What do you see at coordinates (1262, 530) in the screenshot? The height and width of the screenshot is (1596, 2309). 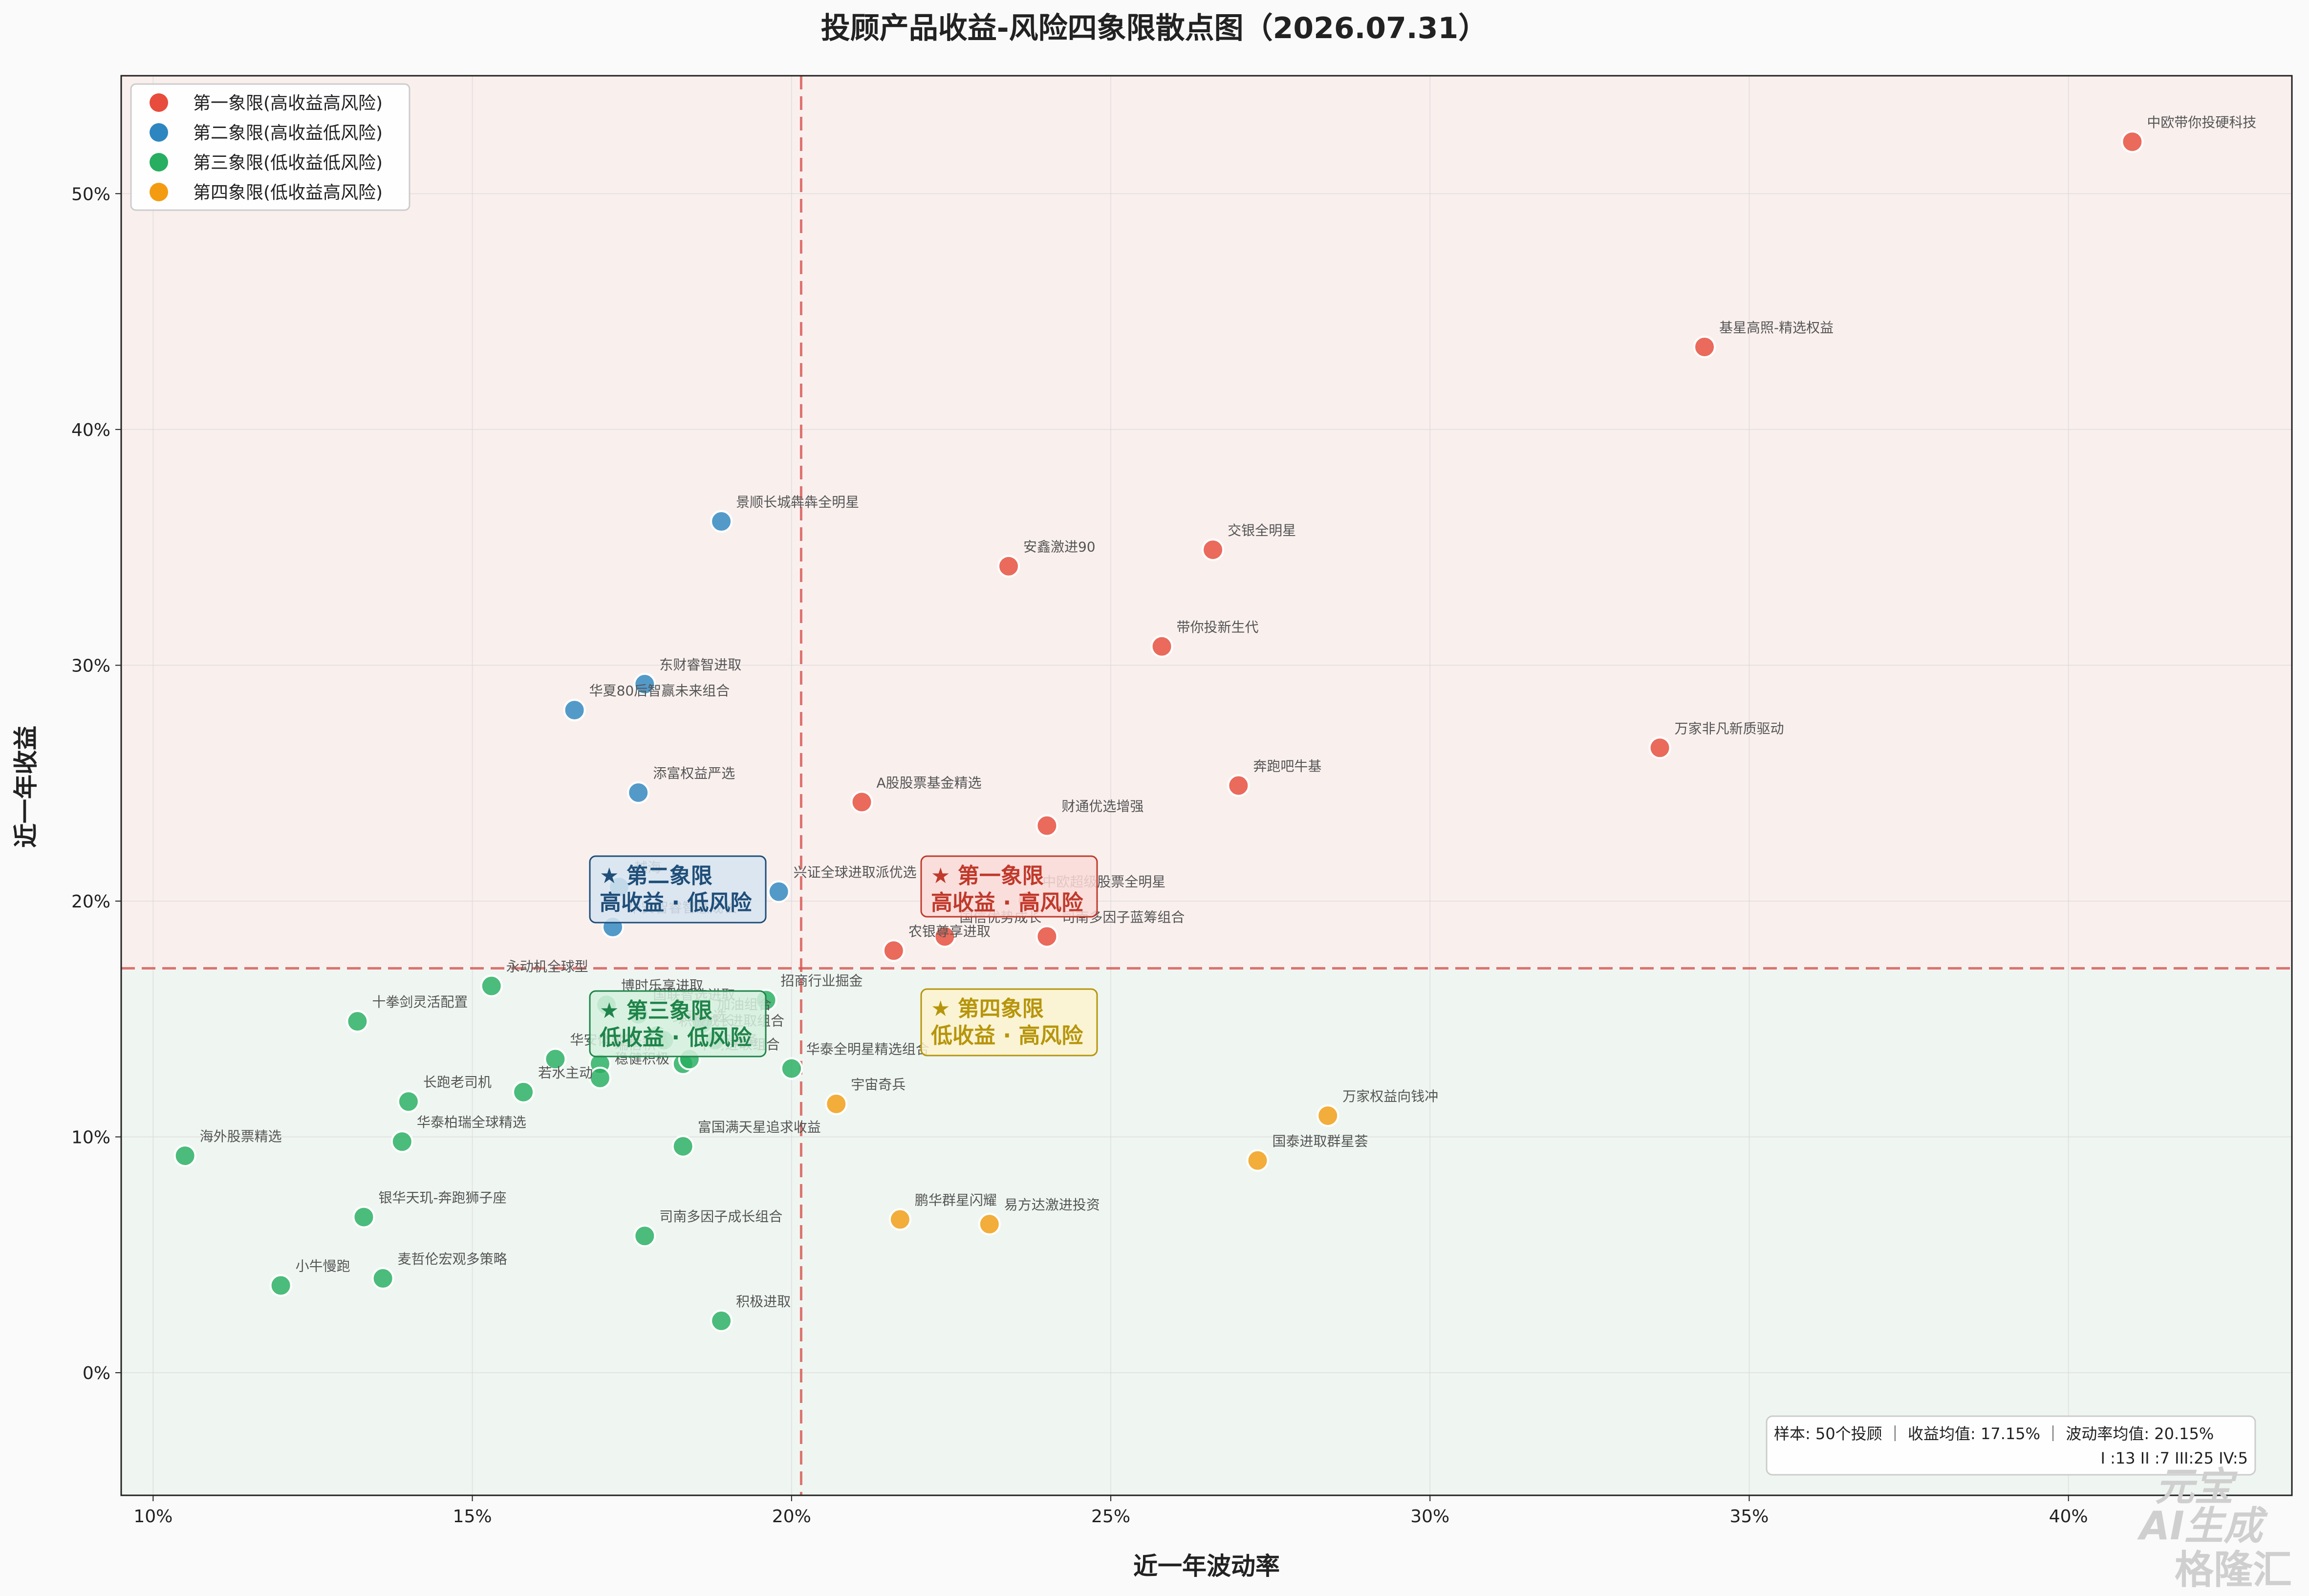 I see `point-label: 交银全明星` at bounding box center [1262, 530].